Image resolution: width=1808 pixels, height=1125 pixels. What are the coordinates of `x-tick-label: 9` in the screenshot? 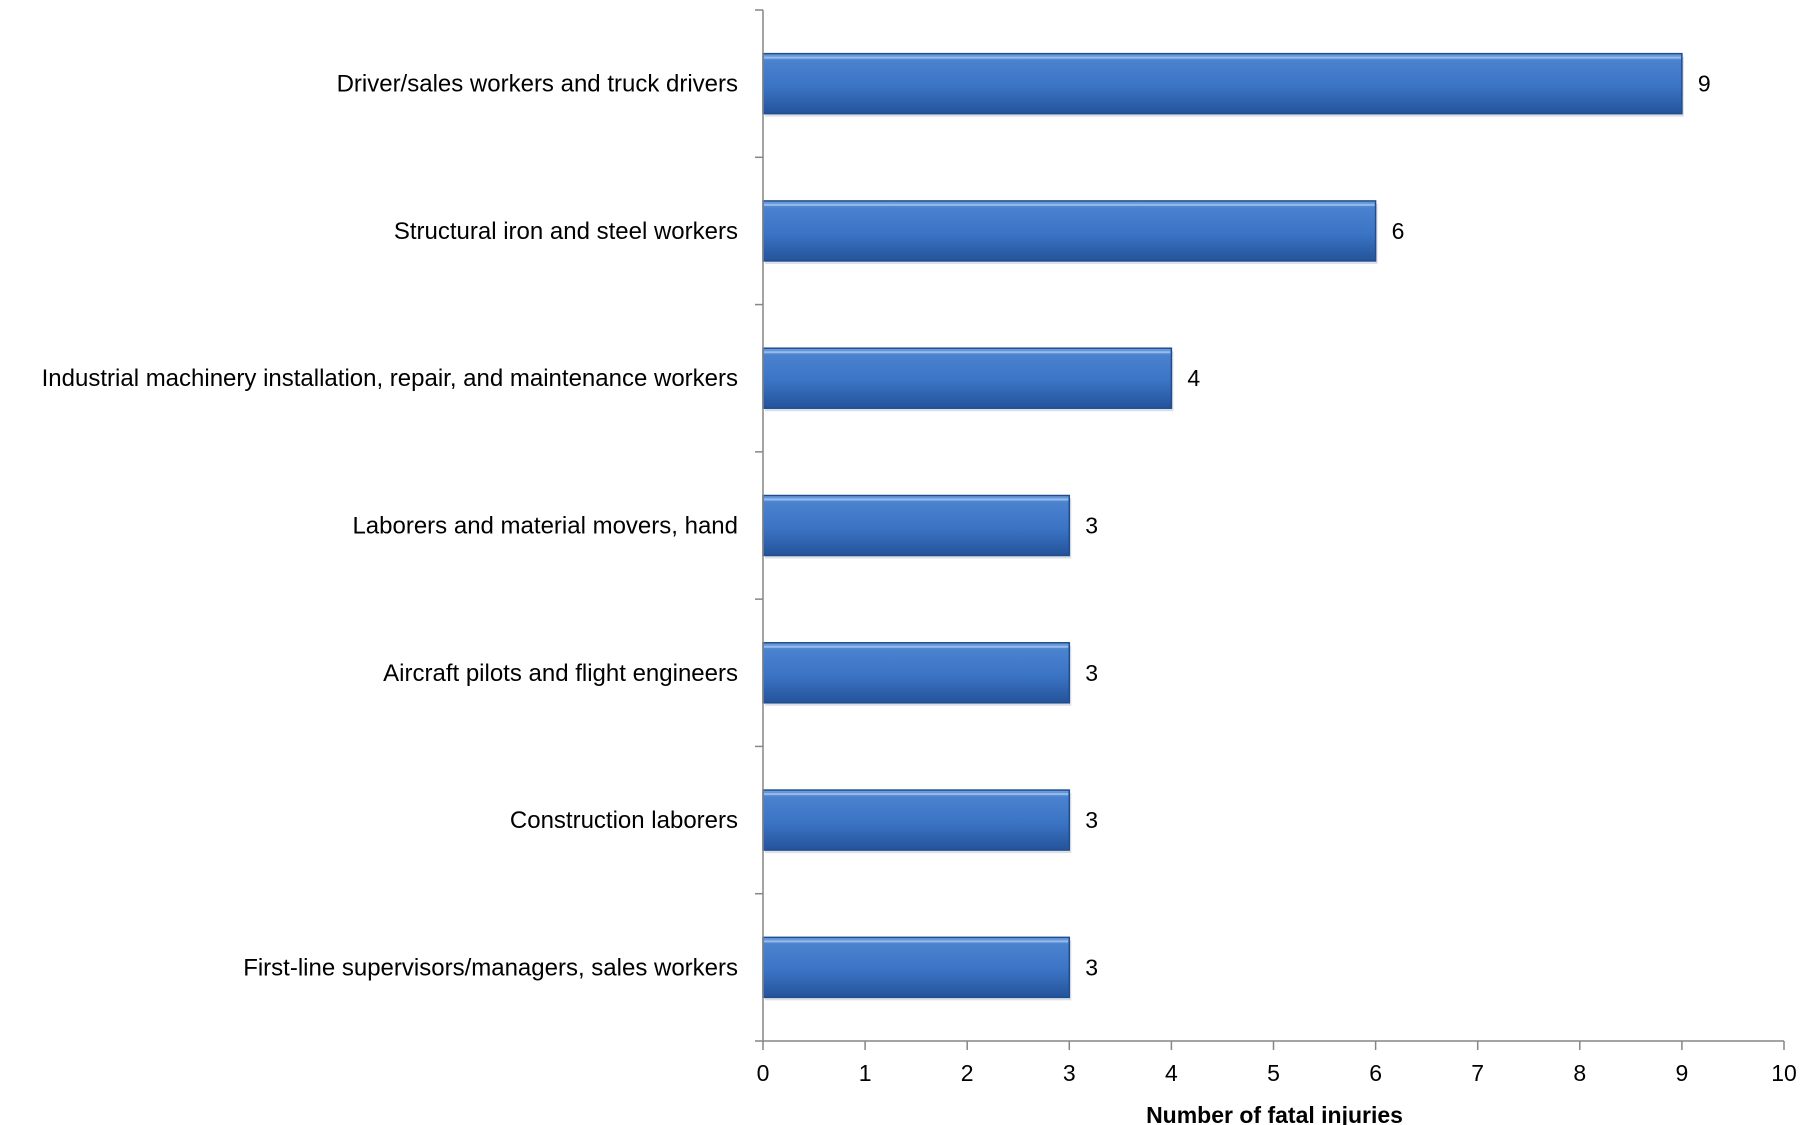 It's located at (1682, 1073).